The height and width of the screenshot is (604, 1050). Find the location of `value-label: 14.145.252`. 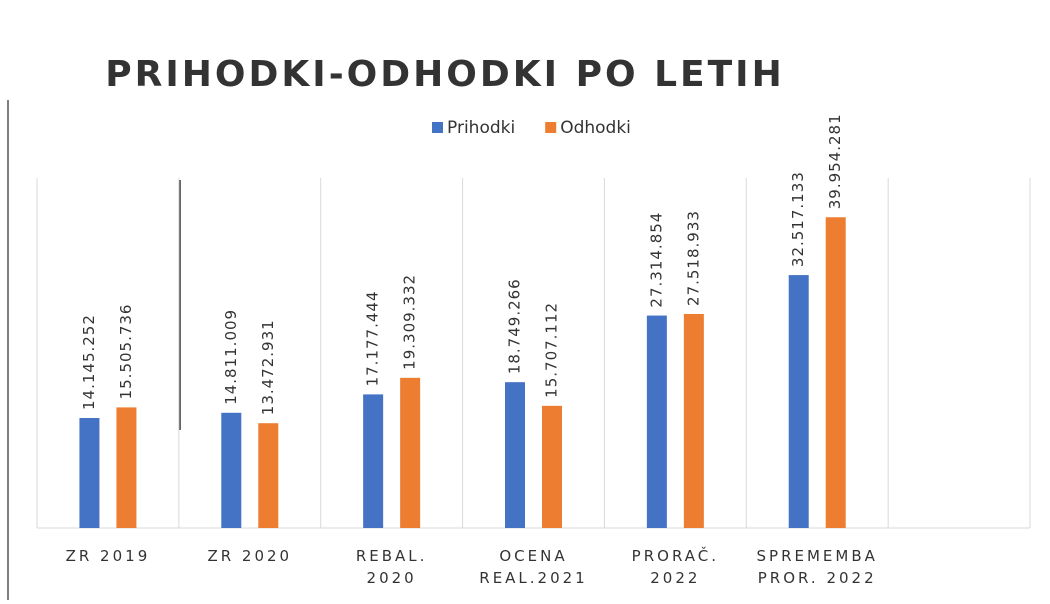

value-label: 14.145.252 is located at coordinates (89, 362).